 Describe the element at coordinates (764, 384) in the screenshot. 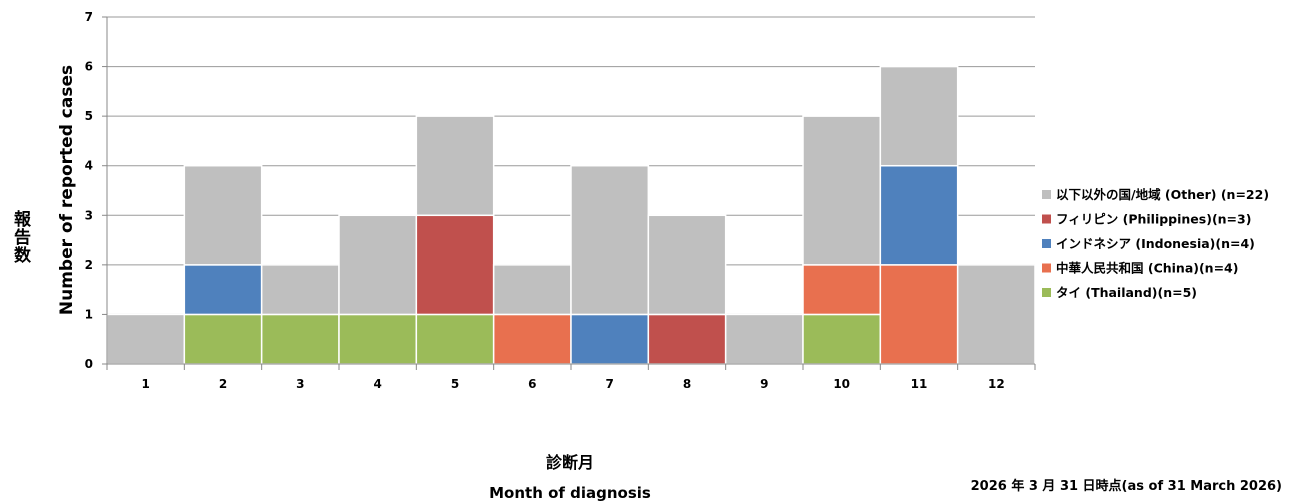

I see `x-tick-label: 9` at that location.